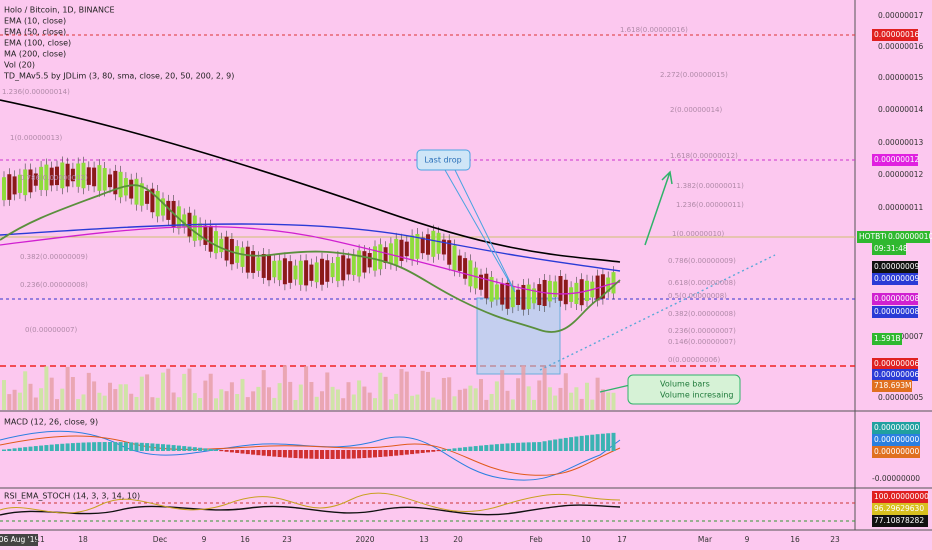 The height and width of the screenshot is (550, 932). What do you see at coordinates (51, 330) in the screenshot?
I see `fib-label: 0(0.00000007)` at bounding box center [51, 330].